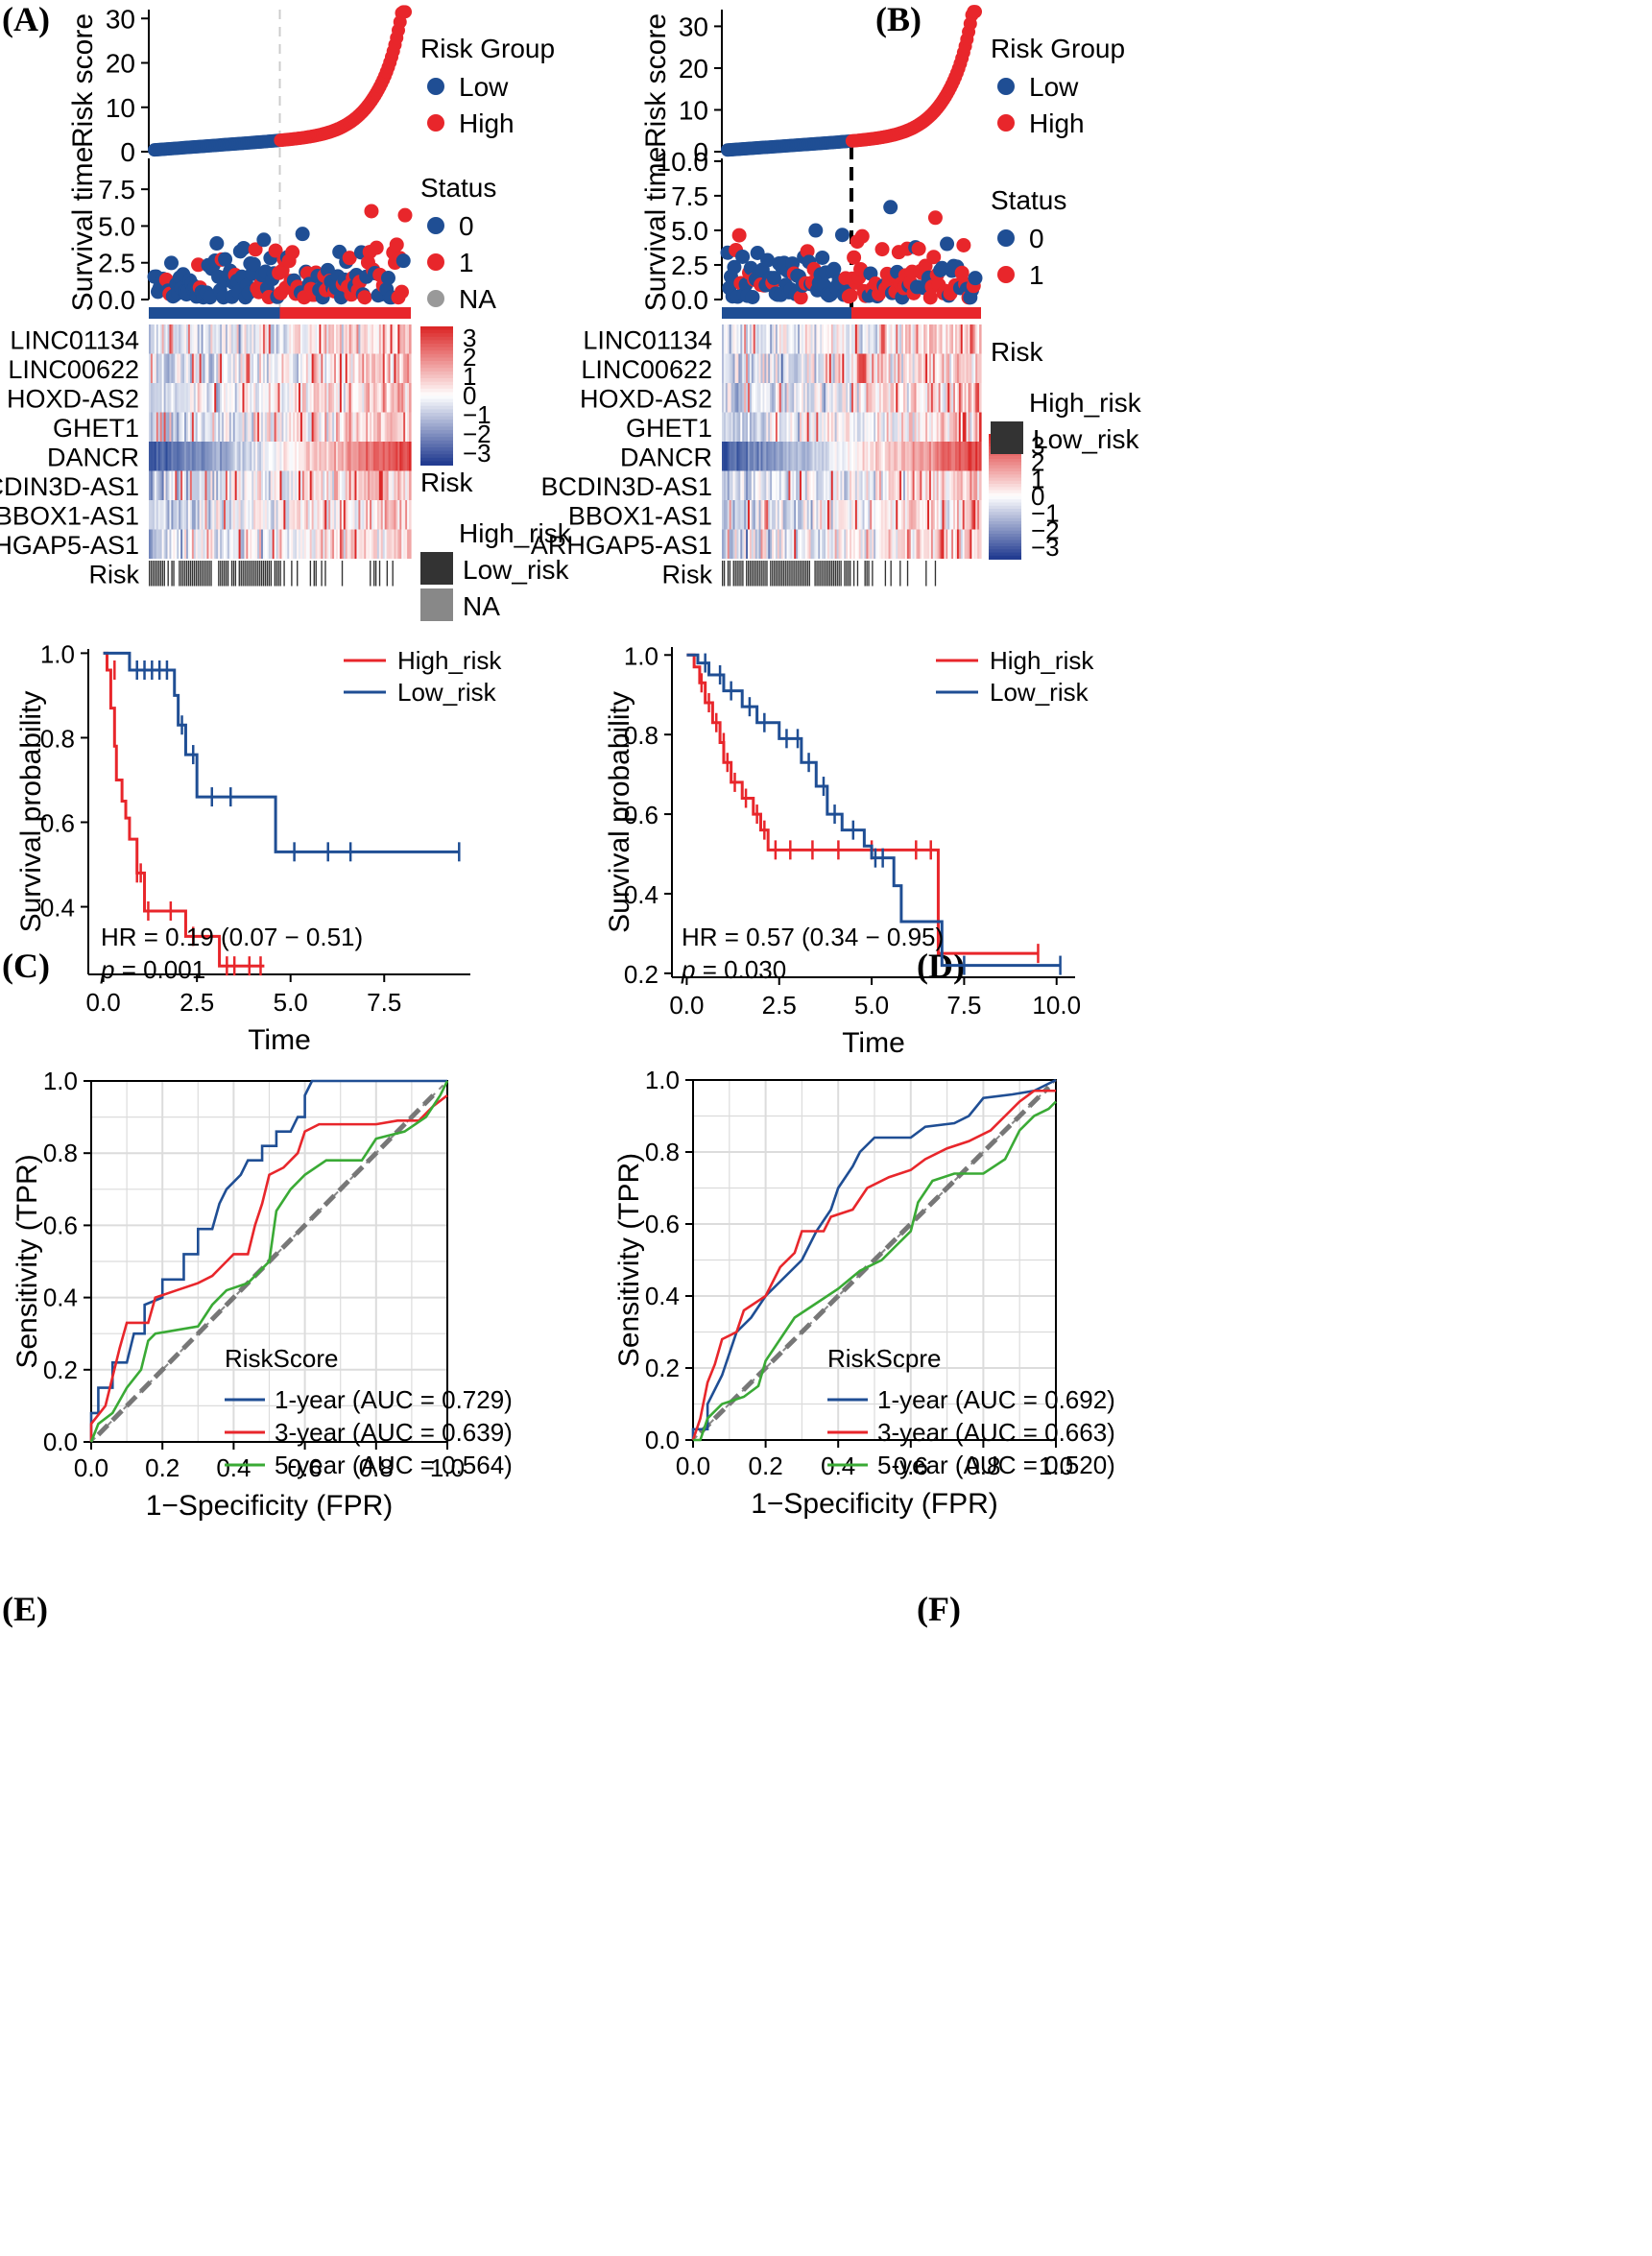 The width and height of the screenshot is (1652, 2256). I want to click on km-x-tick-label: 2.5, so click(197, 1003).